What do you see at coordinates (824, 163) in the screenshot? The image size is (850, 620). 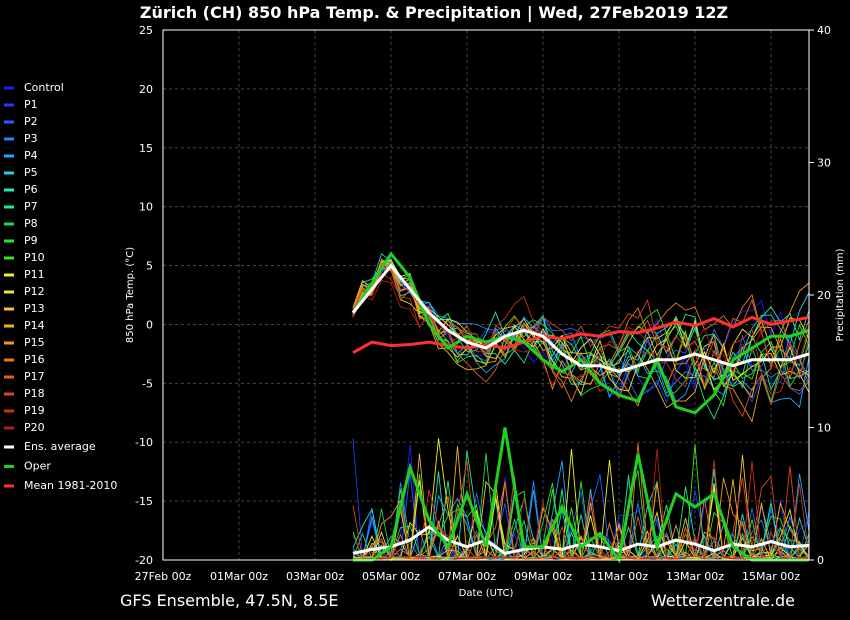 I see `y2-tick-label: 30` at bounding box center [824, 163].